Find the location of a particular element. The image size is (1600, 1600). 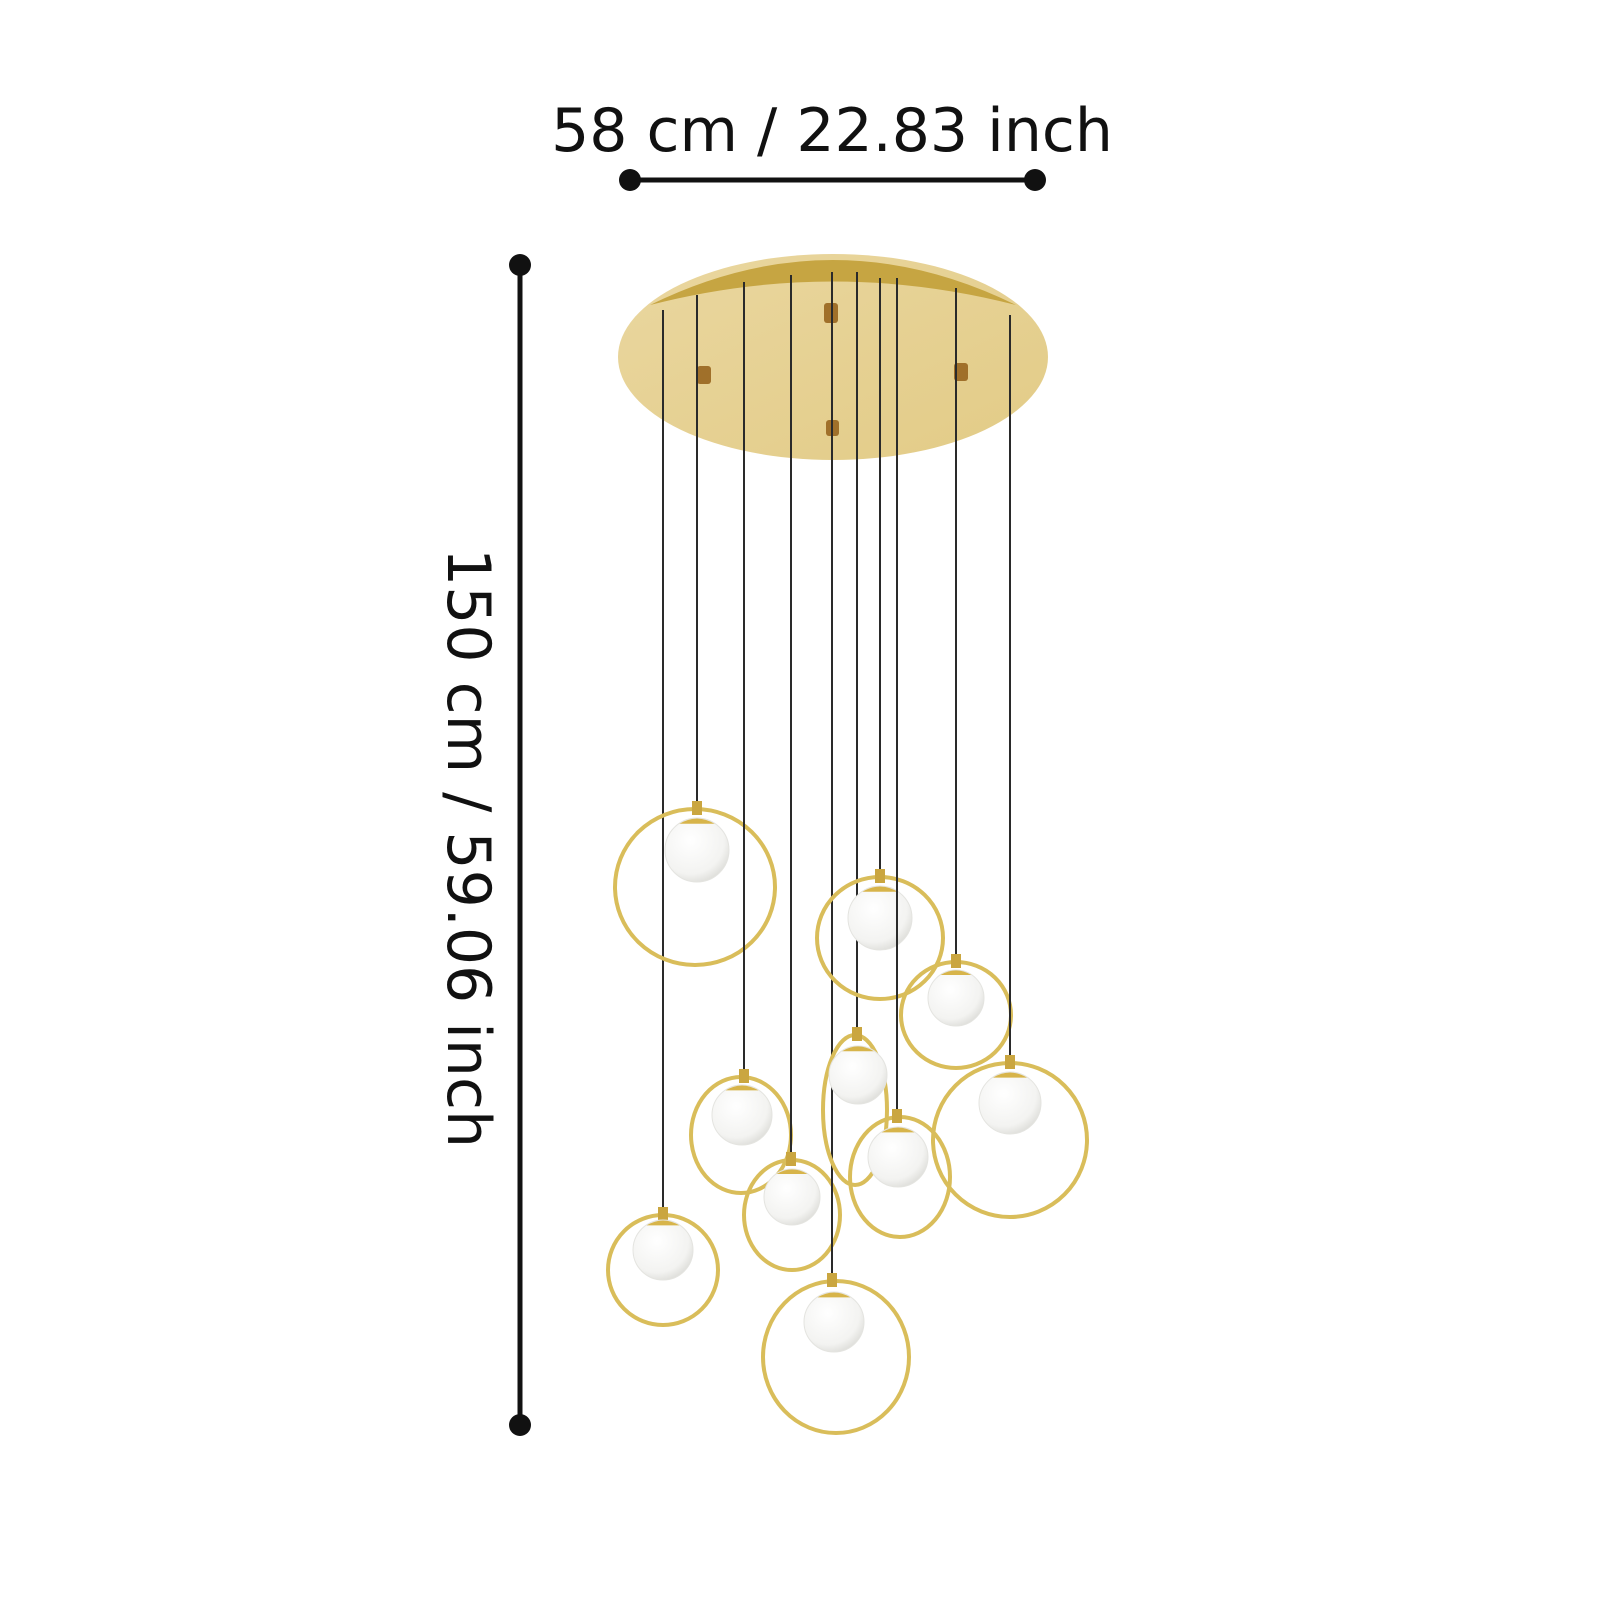

width-dimension-line is located at coordinates (832, 180).